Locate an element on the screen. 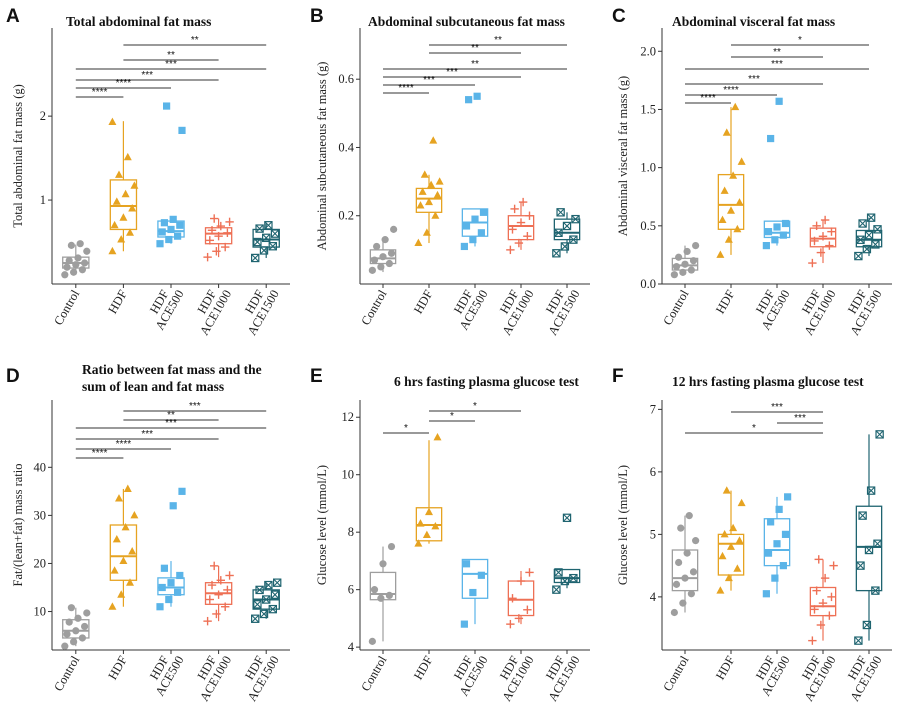 The width and height of the screenshot is (899, 712). box-control is located at coordinates (382, 593).